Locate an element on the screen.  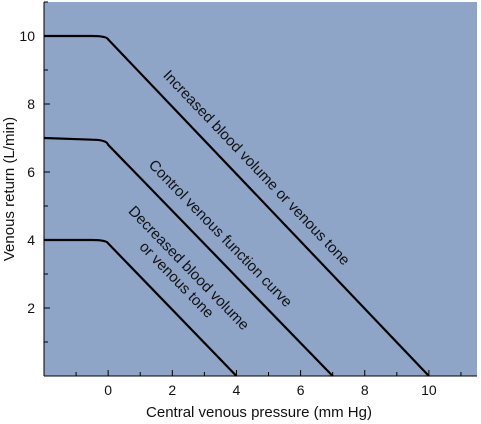
y-axis: 2 4 6 8 10 is located at coordinates (34, 188).